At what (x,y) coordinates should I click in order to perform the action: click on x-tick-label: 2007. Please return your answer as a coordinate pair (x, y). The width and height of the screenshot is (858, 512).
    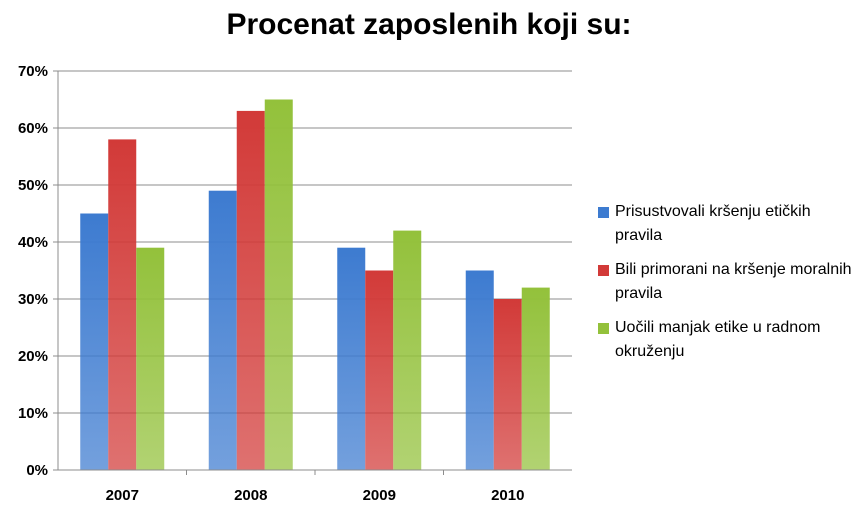
    Looking at the image, I should click on (122, 495).